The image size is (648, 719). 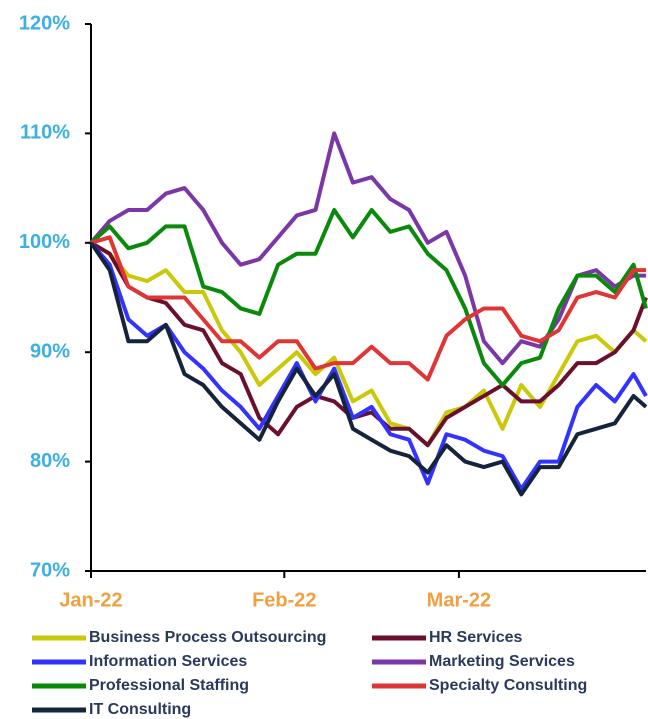 What do you see at coordinates (50, 461) in the screenshot?
I see `y-tick-label: 80%` at bounding box center [50, 461].